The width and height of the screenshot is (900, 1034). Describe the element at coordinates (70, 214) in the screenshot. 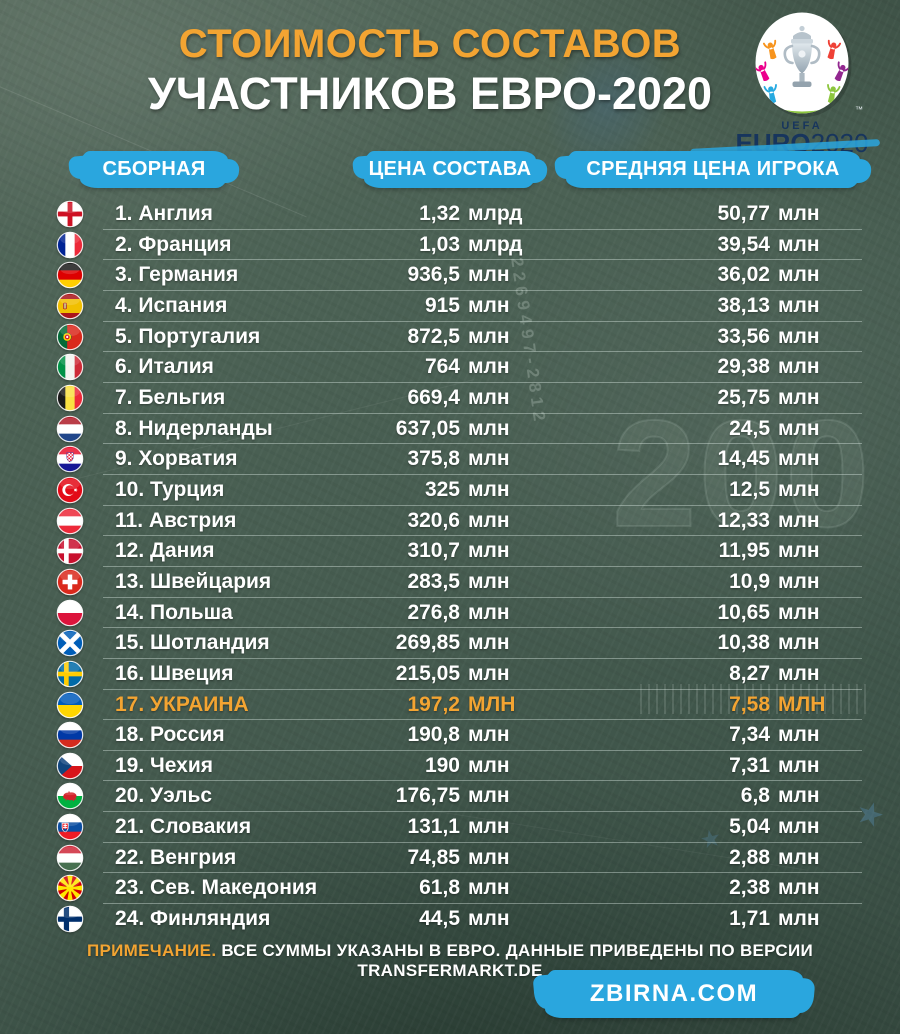

I see `flag-icon-england` at that location.